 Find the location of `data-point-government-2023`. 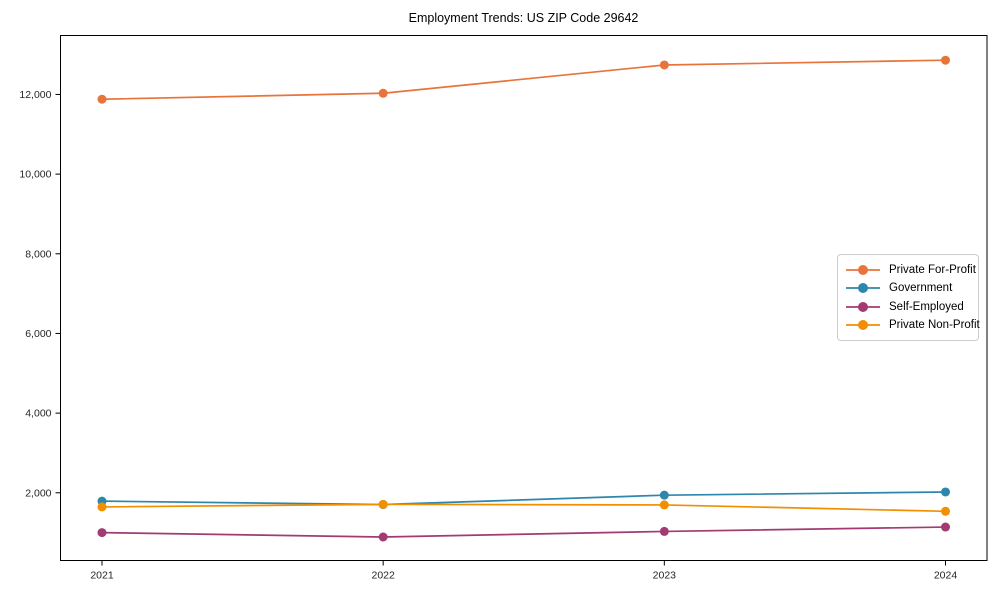

data-point-government-2023 is located at coordinates (664, 495).